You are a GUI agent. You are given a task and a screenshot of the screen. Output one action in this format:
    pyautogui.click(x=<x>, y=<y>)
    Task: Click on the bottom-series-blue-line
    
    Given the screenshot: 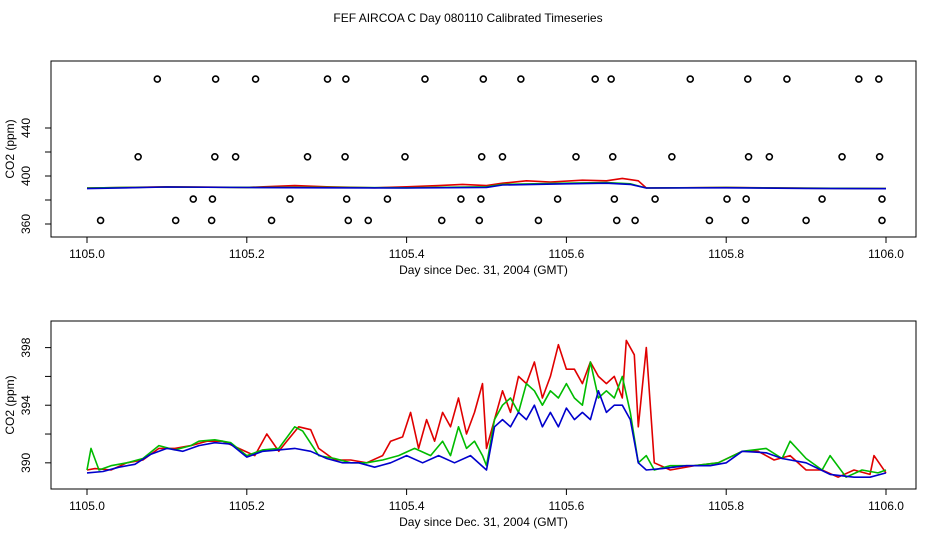 What is the action you would take?
    pyautogui.click(x=486, y=434)
    